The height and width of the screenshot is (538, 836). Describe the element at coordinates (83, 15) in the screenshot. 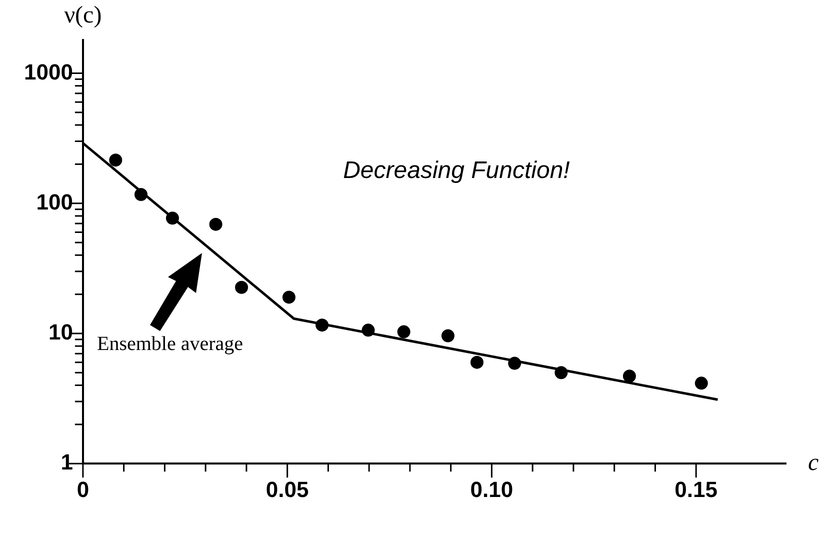

I see `y-axis-title: ν(c)` at that location.